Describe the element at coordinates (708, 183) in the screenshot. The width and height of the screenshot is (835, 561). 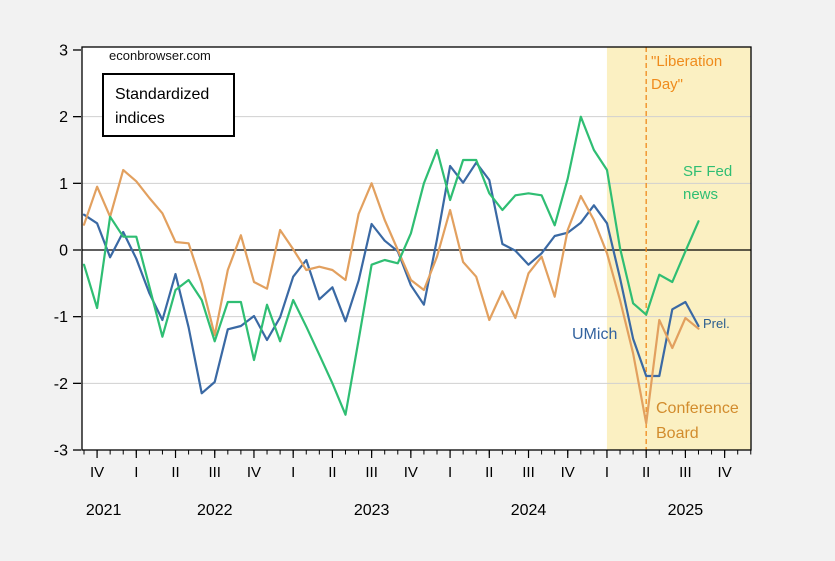
I see `sf-fed-news-label: SF Fed news` at that location.